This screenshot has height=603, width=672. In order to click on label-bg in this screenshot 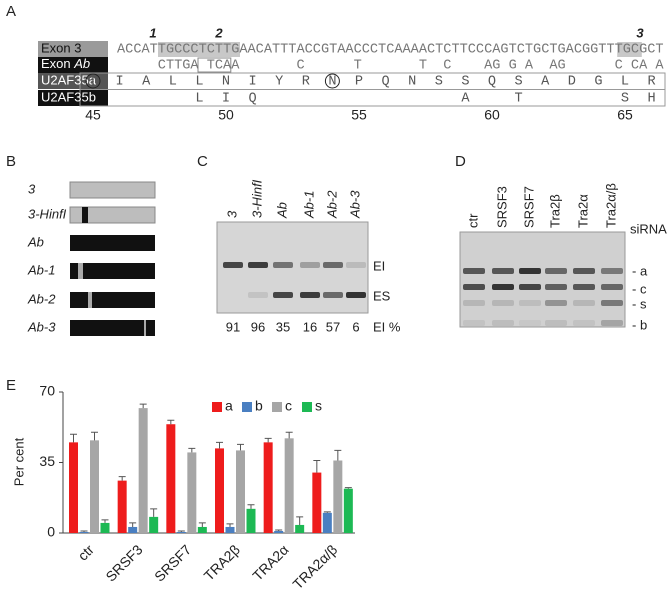, I will do `click(73, 81)`.